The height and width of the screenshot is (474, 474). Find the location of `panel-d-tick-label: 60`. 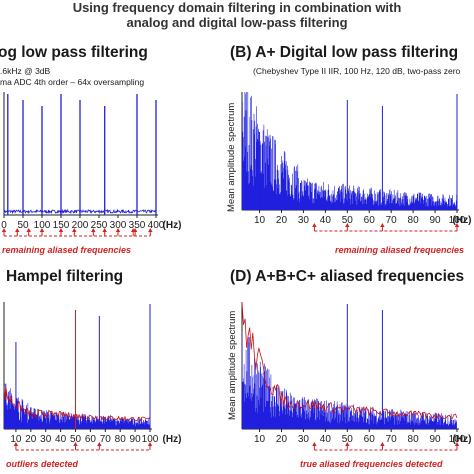

panel-d-tick-label: 60 is located at coordinates (370, 439).